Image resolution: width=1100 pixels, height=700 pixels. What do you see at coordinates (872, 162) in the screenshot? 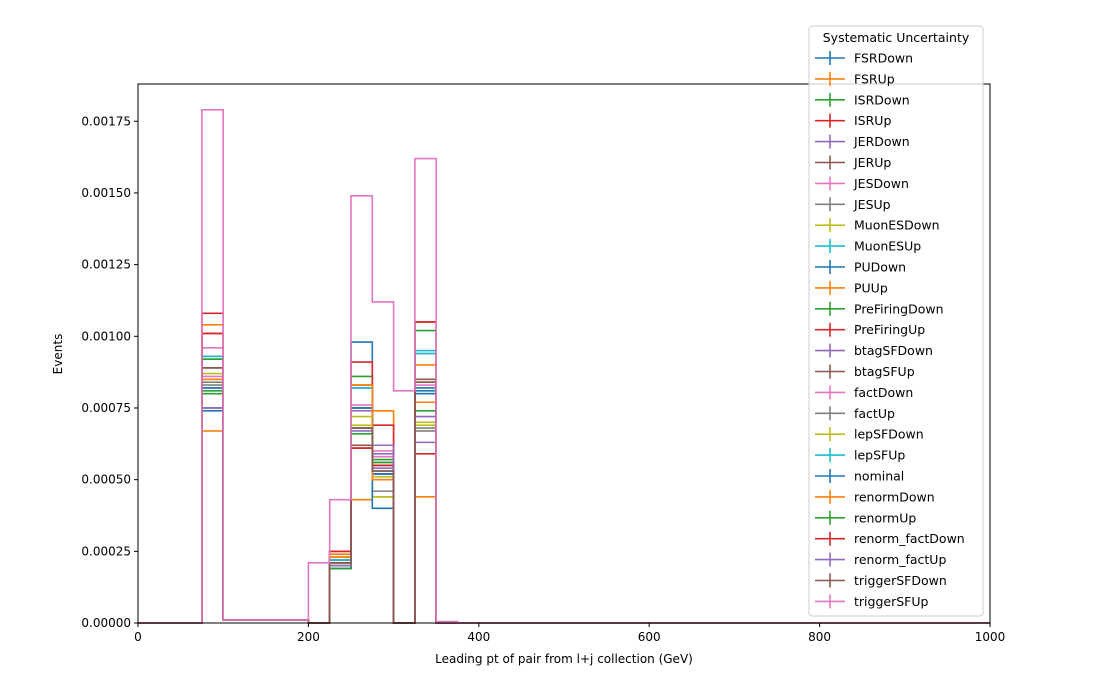
I see `legend-label: JERUp` at bounding box center [872, 162].